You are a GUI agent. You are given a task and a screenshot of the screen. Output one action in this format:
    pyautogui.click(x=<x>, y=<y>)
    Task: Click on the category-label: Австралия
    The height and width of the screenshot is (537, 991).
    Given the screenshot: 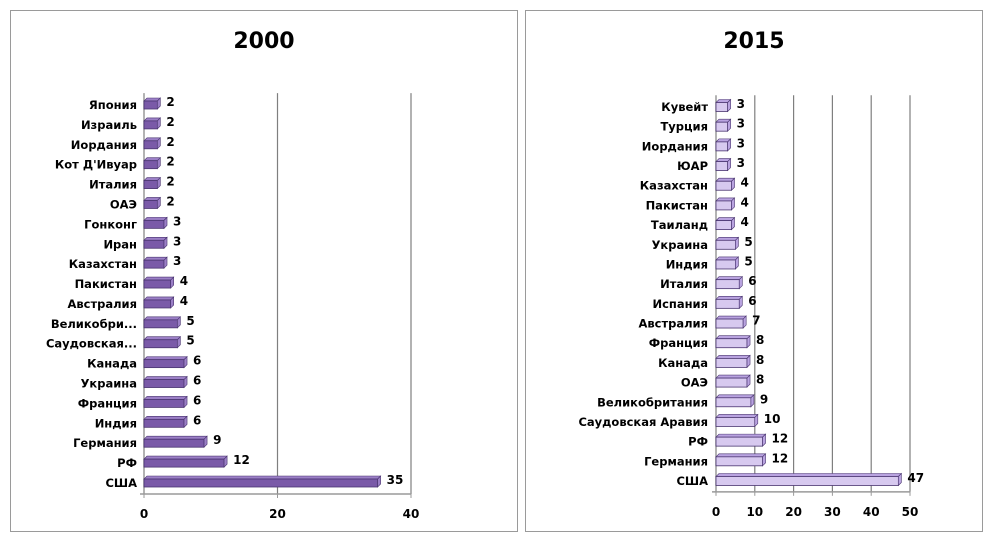 What is the action you would take?
    pyautogui.click(x=102, y=304)
    